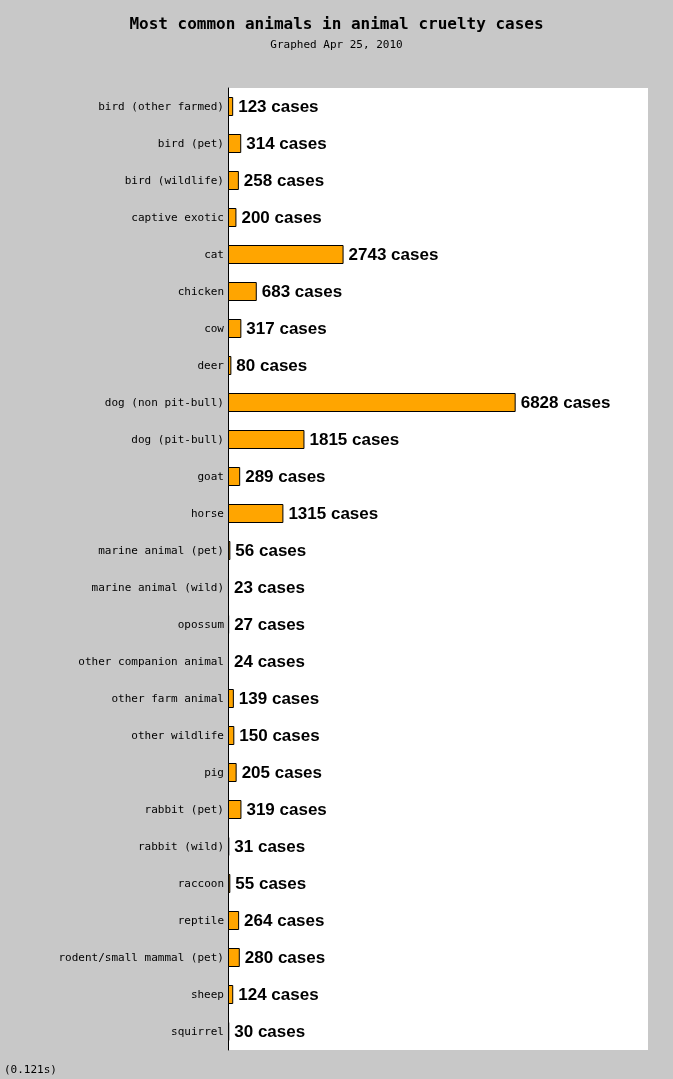  Describe the element at coordinates (285, 957) in the screenshot. I see `data-label: 280 cases` at that location.